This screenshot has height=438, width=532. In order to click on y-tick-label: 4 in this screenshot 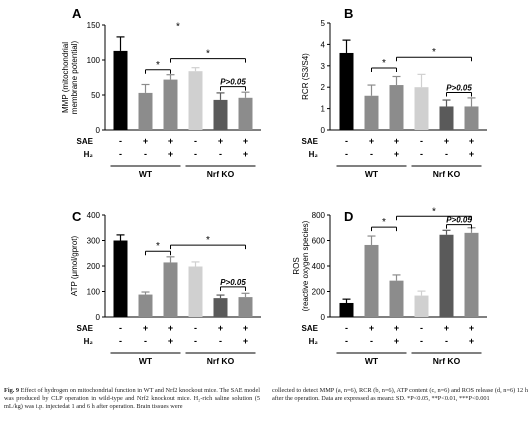, I will do `click(323, 44)`.